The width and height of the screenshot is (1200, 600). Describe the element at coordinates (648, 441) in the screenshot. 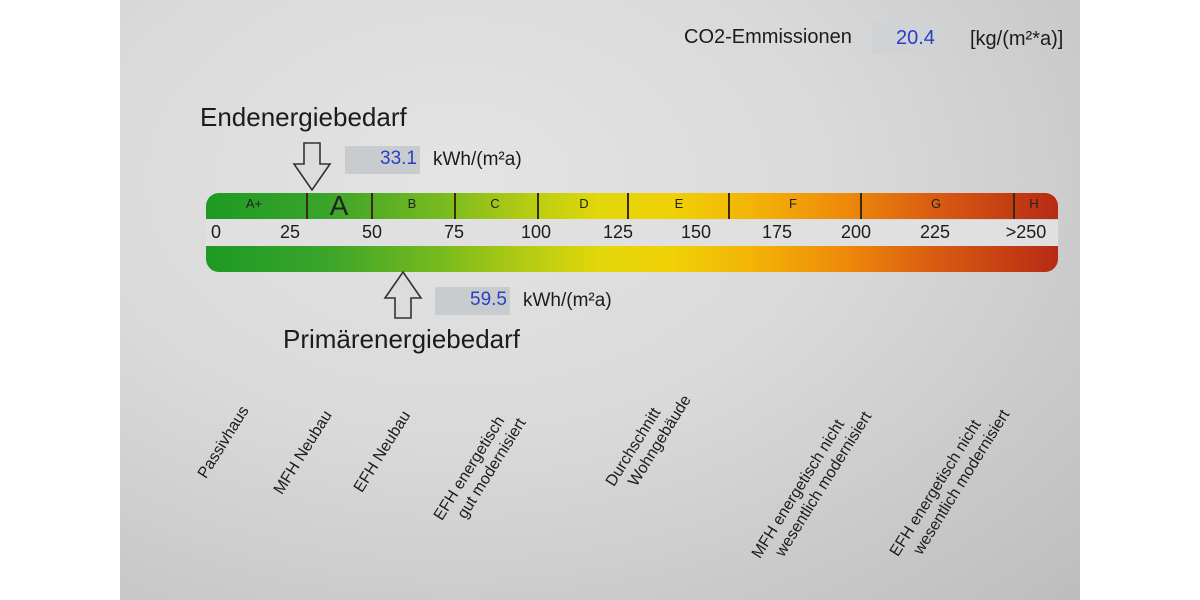

I see `reference-label-durchschnitt-wohngebaeude: Durchschnitt Wohngebäude` at that location.